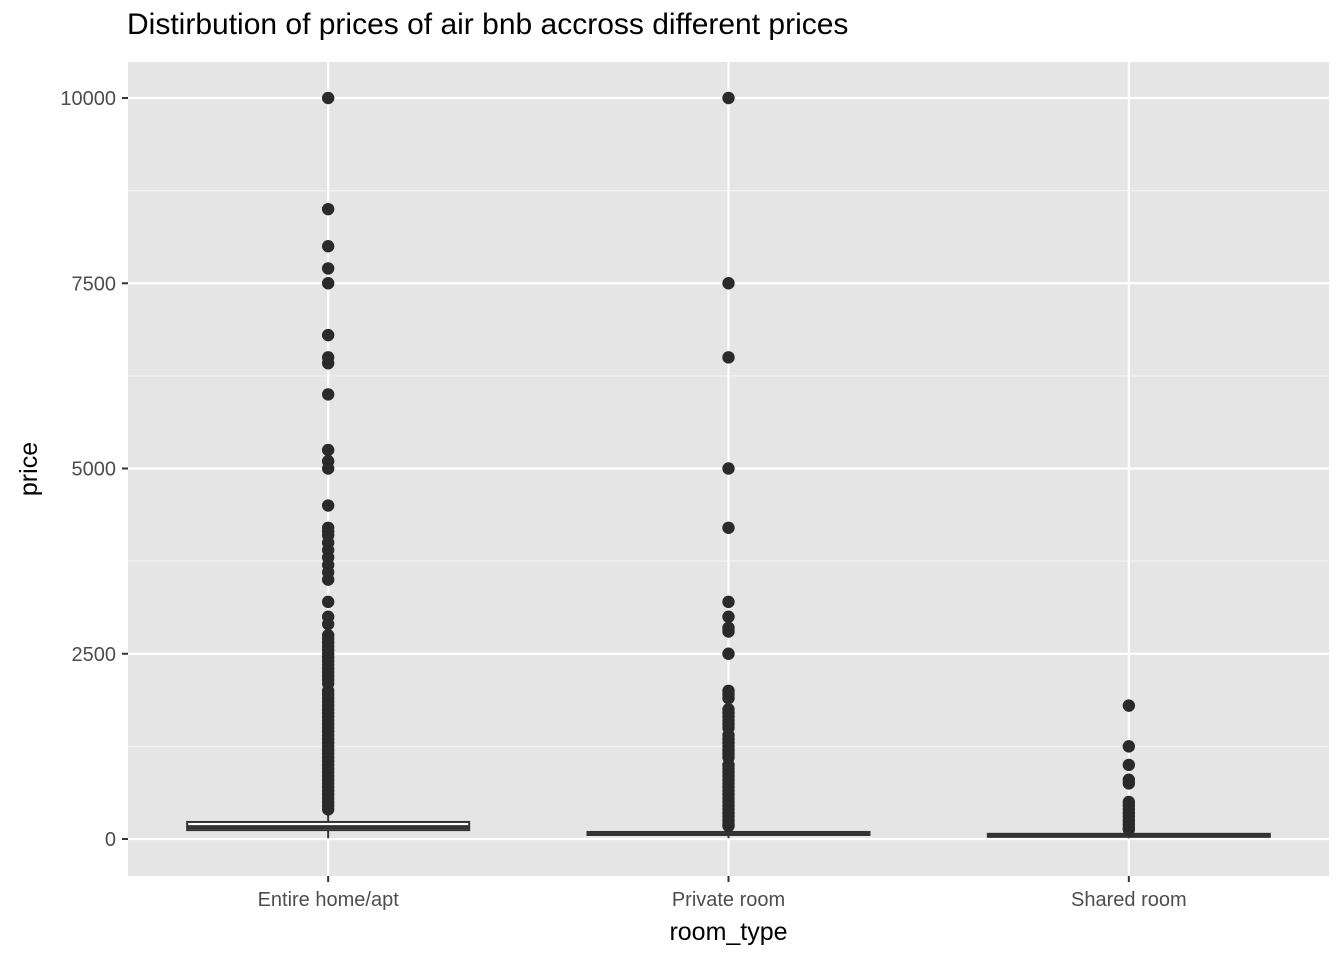 This screenshot has width=1344, height=960. What do you see at coordinates (728, 900) in the screenshot?
I see `x-tick-label: Private room` at bounding box center [728, 900].